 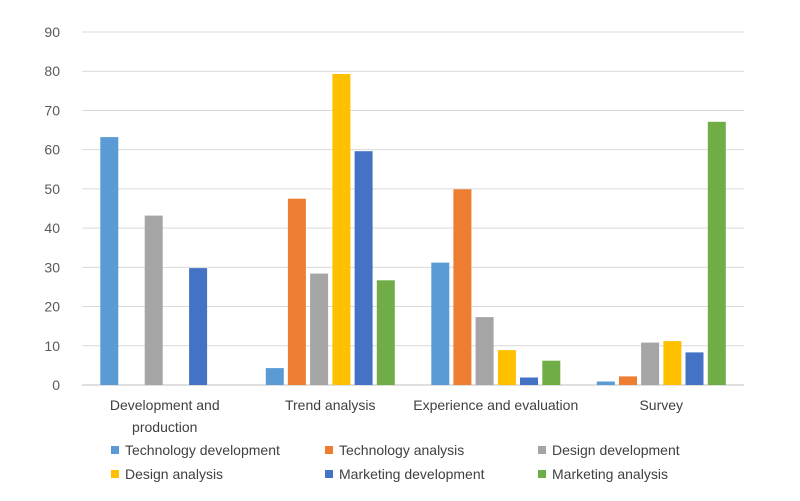 I want to click on legend-label: Technology development, so click(x=202, y=450).